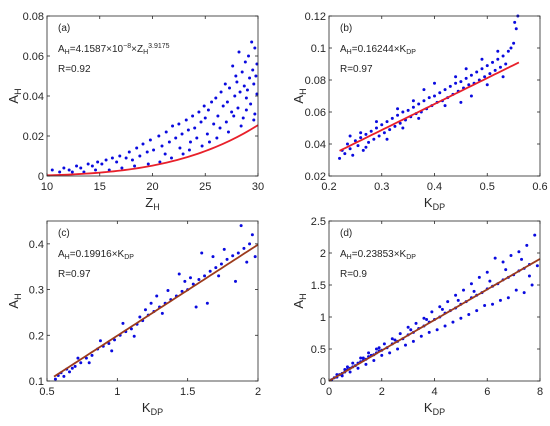  I want to click on y-tick-label: 2.5, so click(318, 222).